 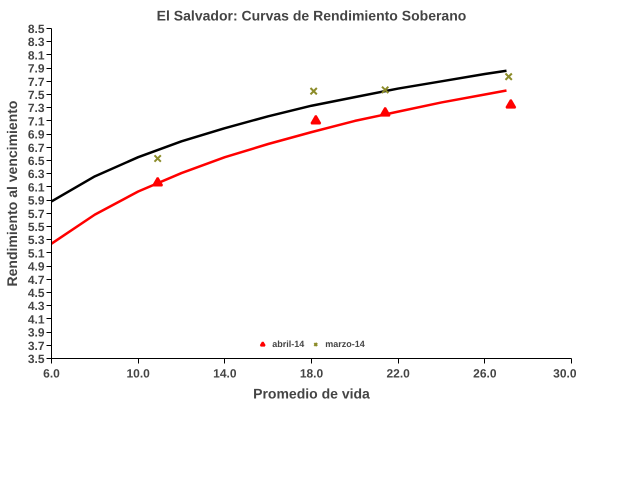 What do you see at coordinates (36, 306) in the screenshot?
I see `y-tick-label: 4.3` at bounding box center [36, 306].